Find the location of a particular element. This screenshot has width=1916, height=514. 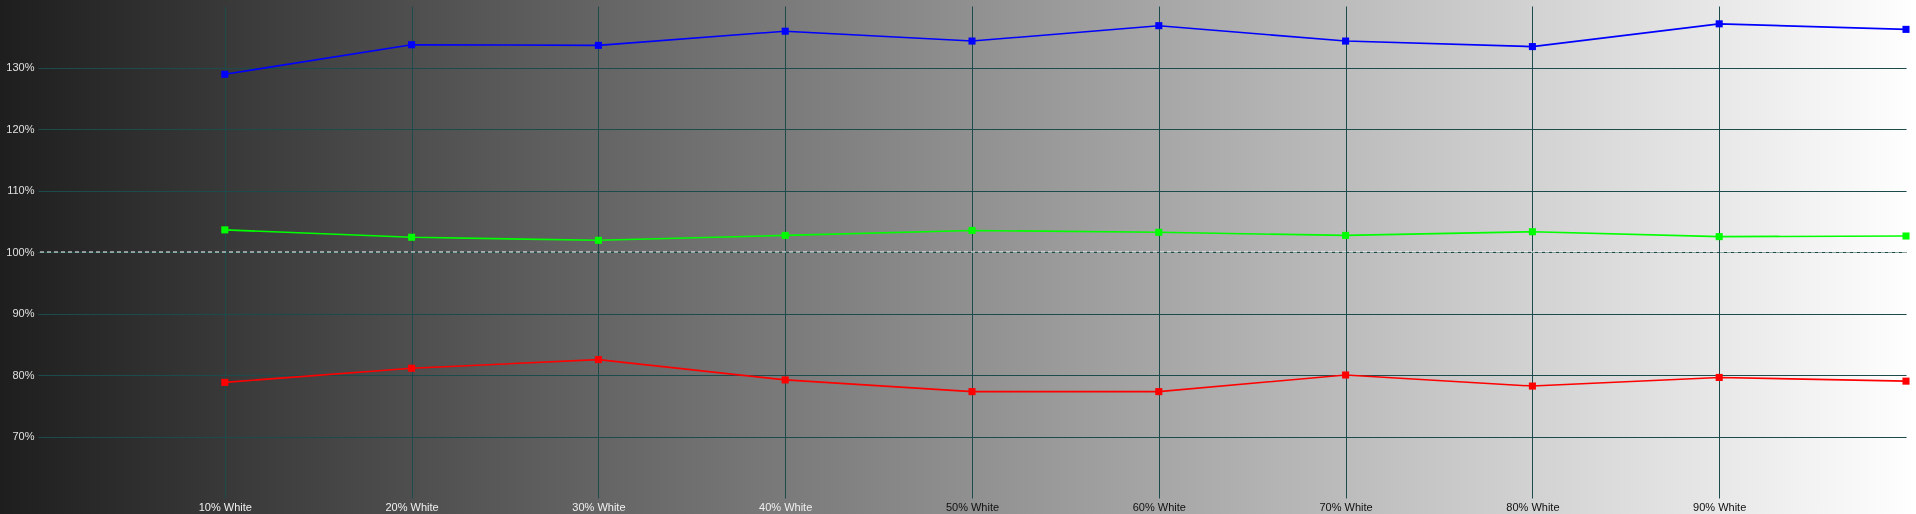

y-tick-label: 90% is located at coordinates (23, 313).